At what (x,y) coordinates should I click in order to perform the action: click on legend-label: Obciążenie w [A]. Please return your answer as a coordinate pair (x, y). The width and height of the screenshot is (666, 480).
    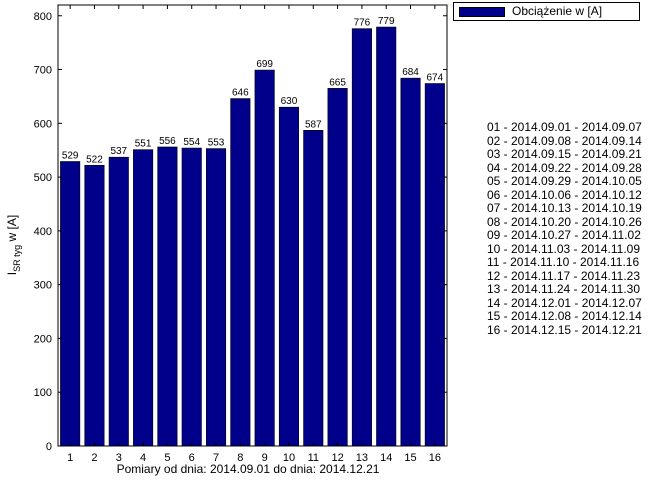
    Looking at the image, I should click on (557, 11).